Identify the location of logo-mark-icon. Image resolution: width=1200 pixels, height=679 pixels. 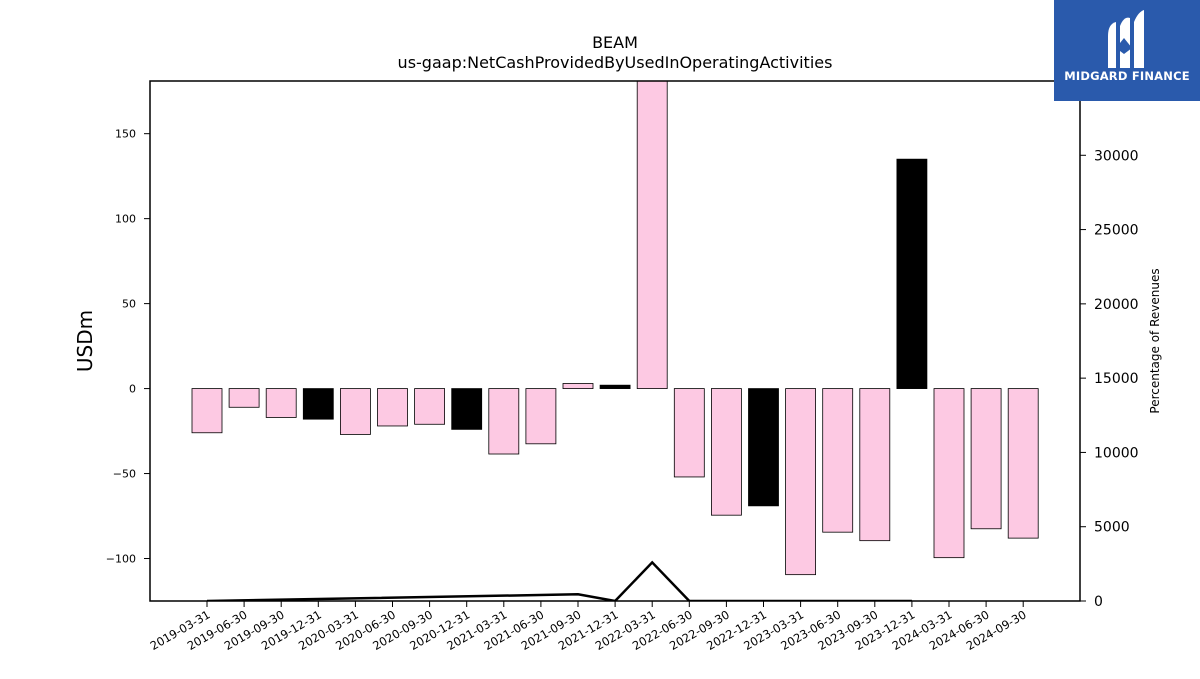
(1126, 39).